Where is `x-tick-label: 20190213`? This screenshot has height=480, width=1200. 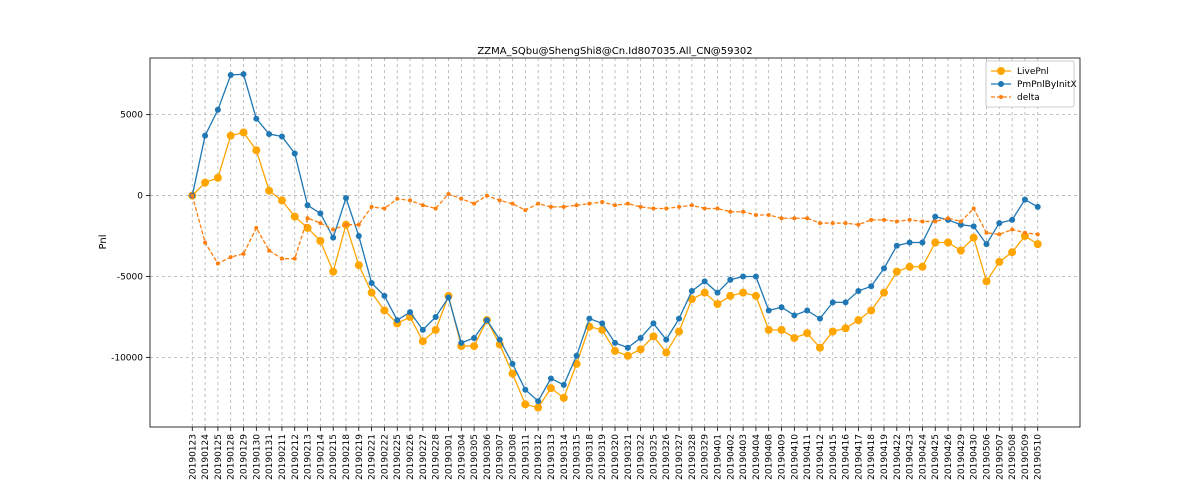 x-tick-label: 20190213 is located at coordinates (309, 457).